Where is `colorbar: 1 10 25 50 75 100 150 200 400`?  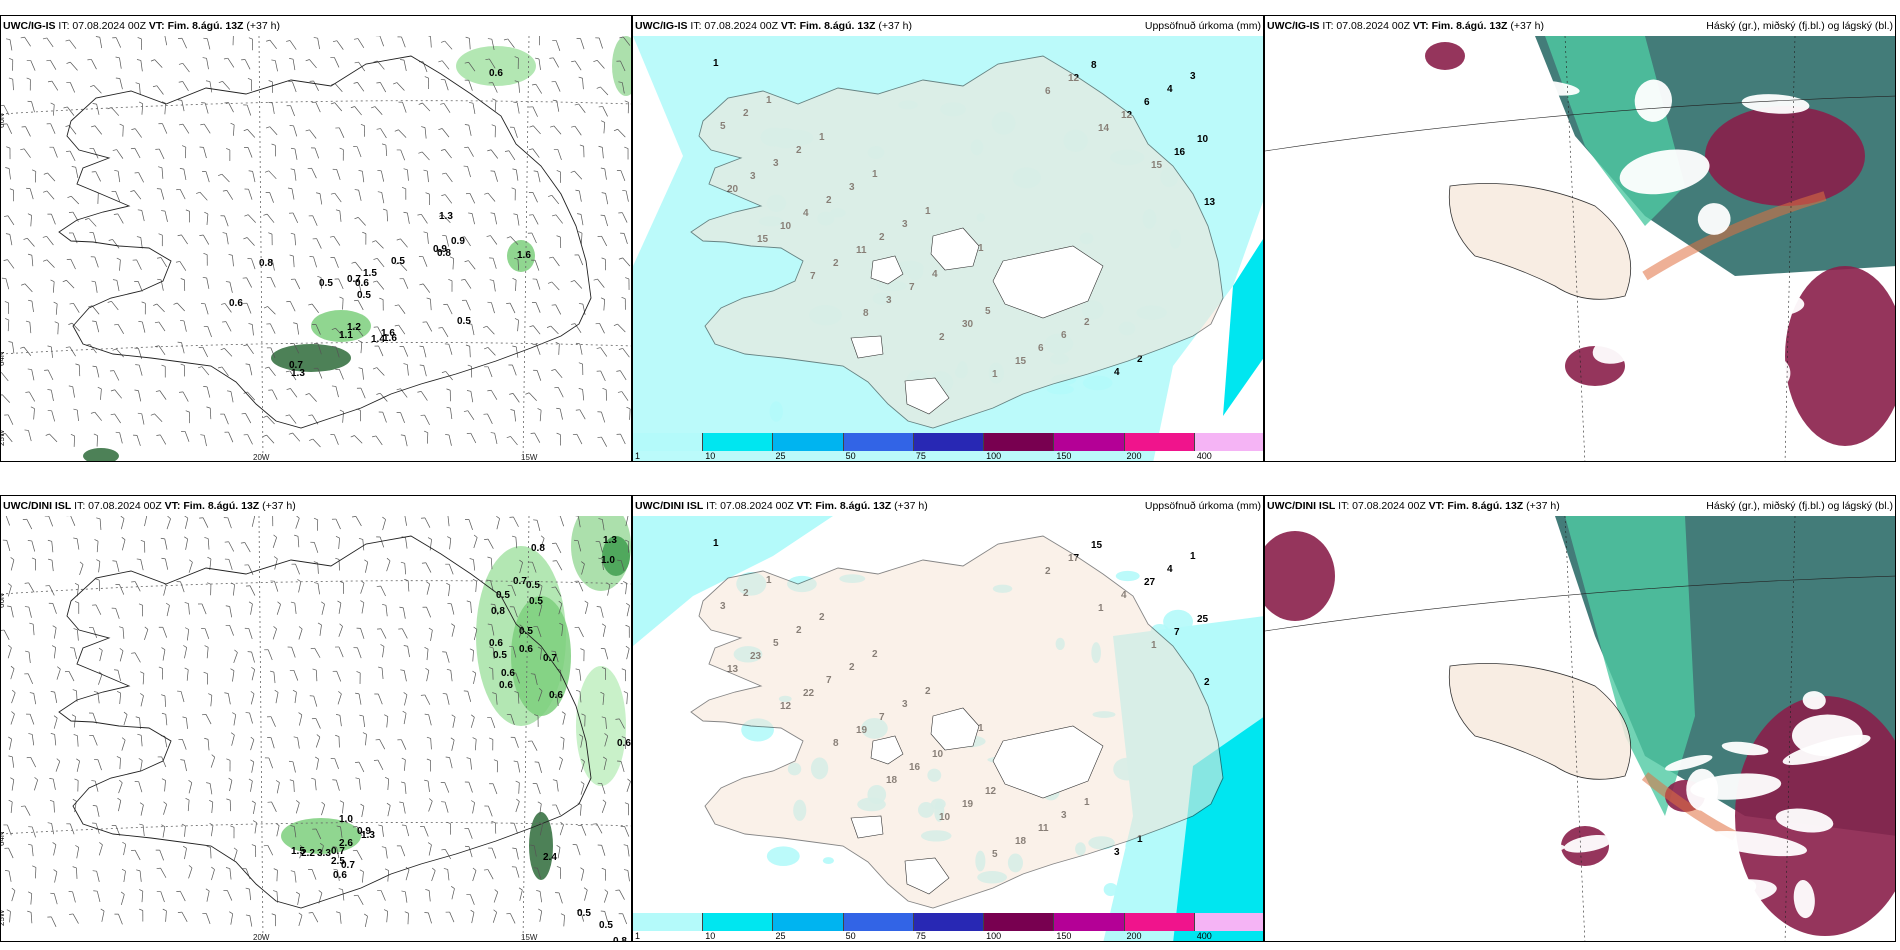
colorbar: 1 10 25 50 75 100 150 200 400 is located at coordinates (948, 447).